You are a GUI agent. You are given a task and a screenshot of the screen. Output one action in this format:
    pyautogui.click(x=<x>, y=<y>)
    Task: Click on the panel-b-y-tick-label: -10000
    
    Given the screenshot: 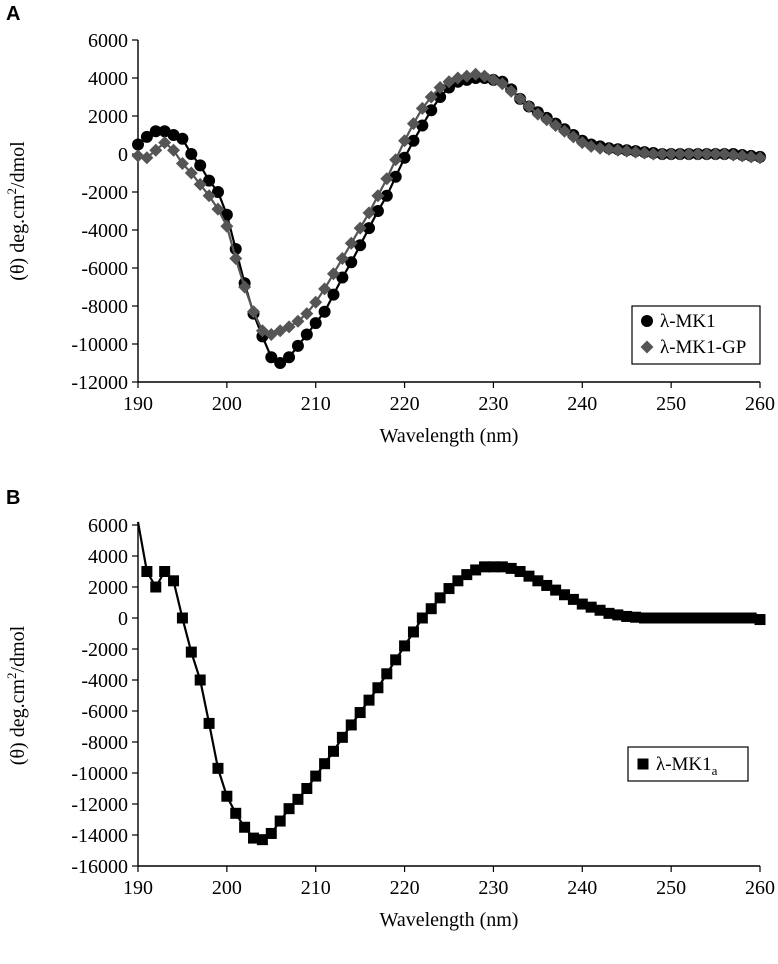 What is the action you would take?
    pyautogui.click(x=99, y=774)
    